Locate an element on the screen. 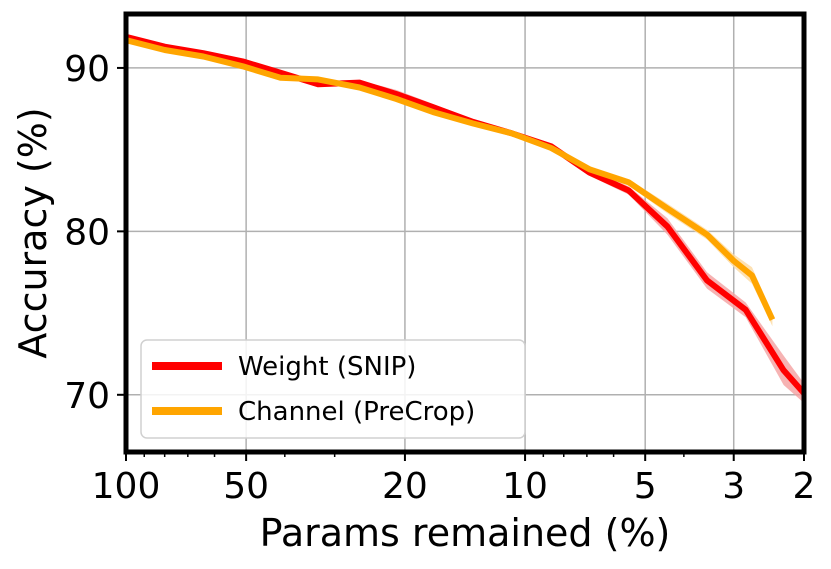 The width and height of the screenshot is (831, 569). y-tick-label: 90 is located at coordinates (87, 69).